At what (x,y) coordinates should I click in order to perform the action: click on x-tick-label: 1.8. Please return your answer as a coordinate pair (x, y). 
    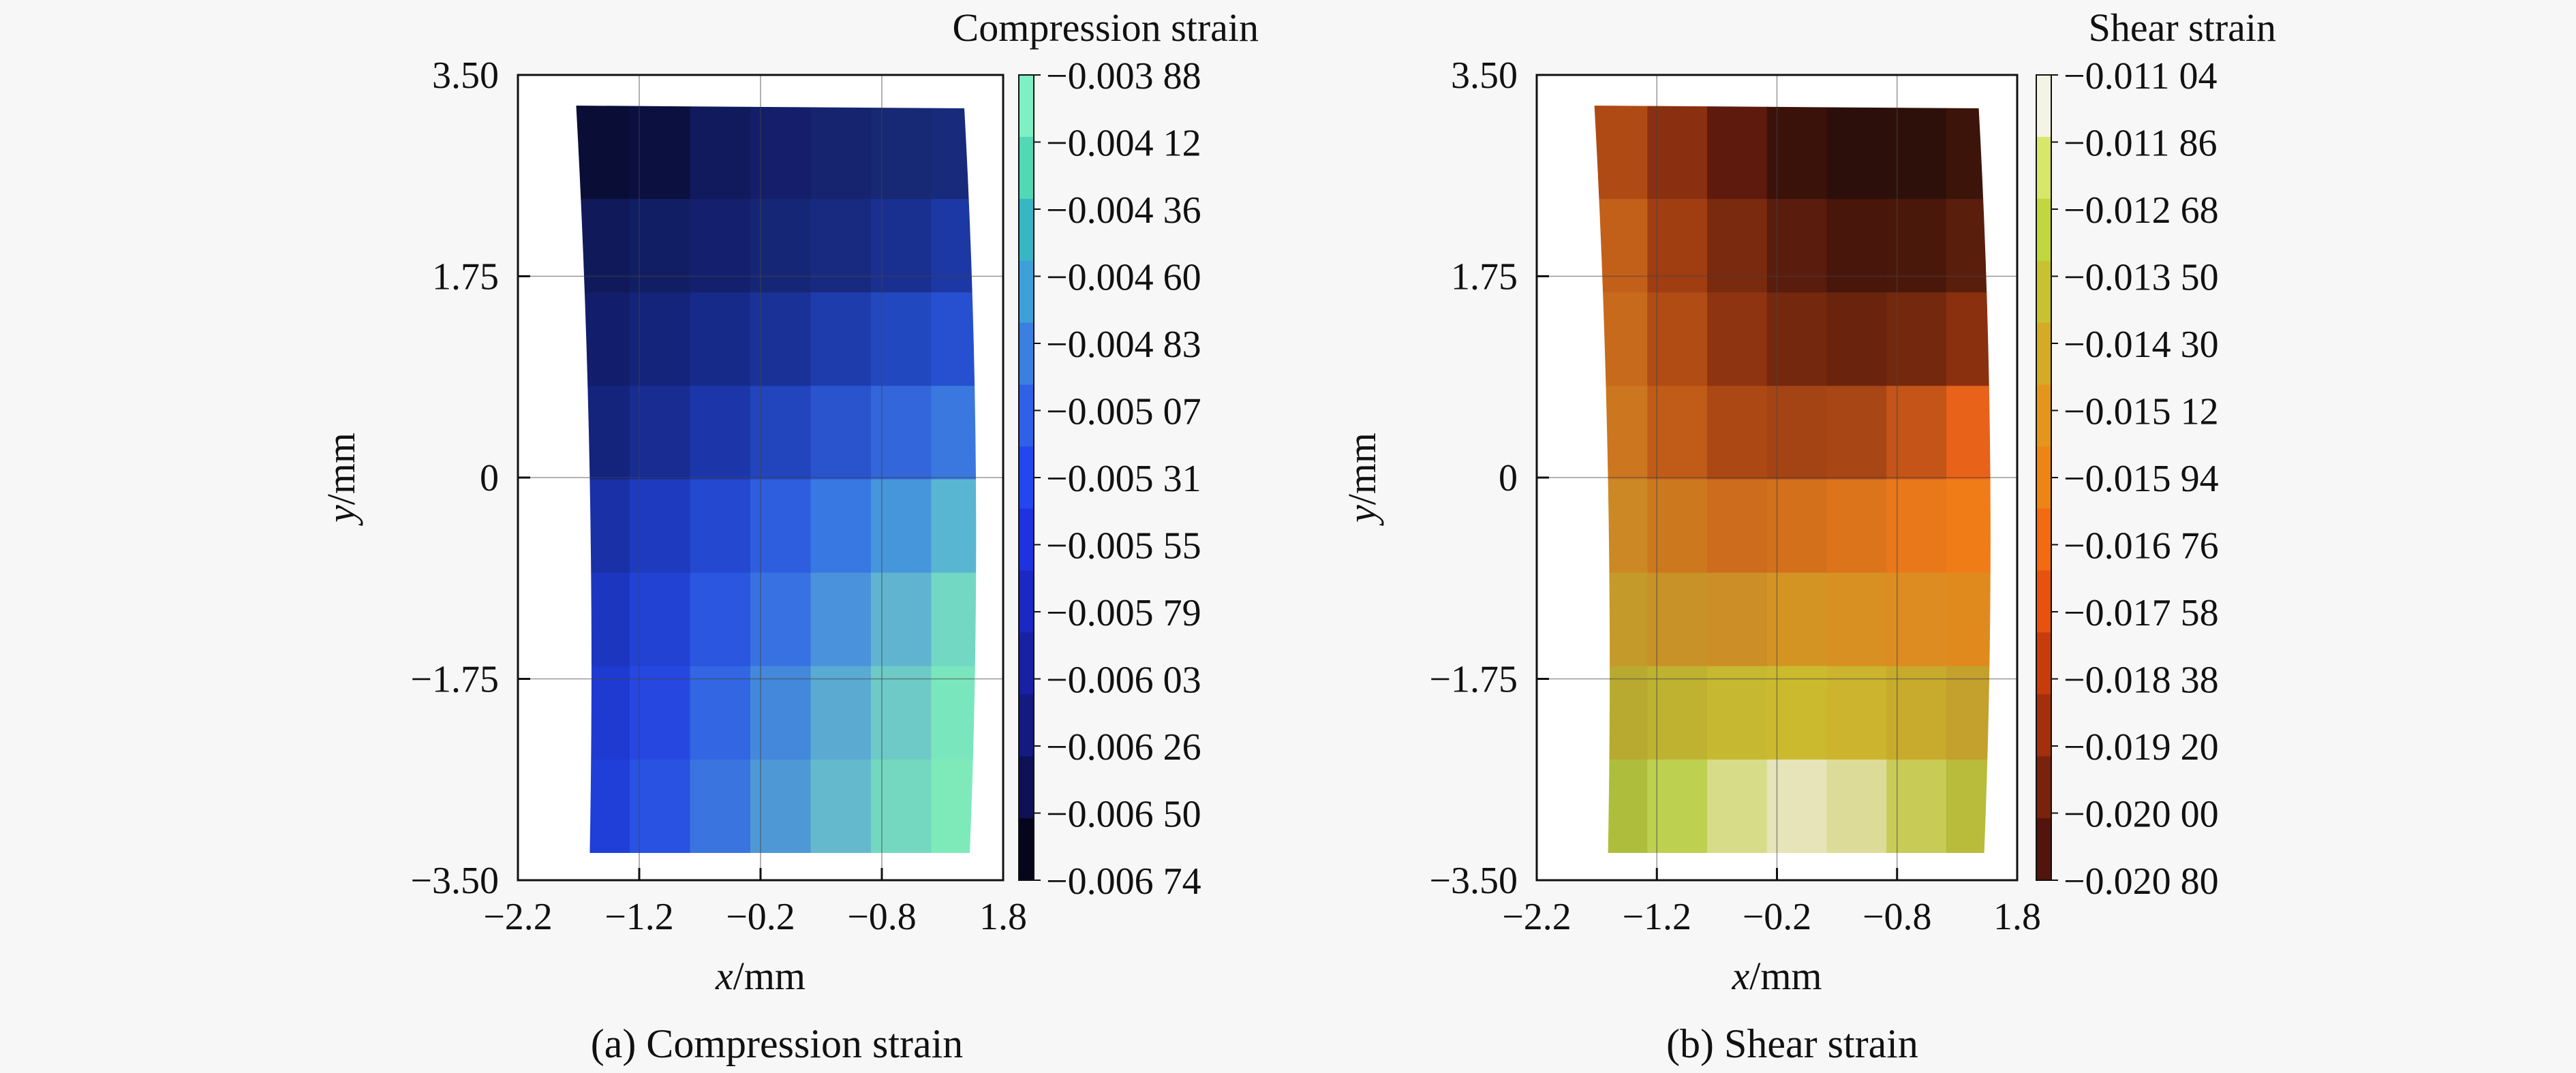
    Looking at the image, I should click on (1003, 917).